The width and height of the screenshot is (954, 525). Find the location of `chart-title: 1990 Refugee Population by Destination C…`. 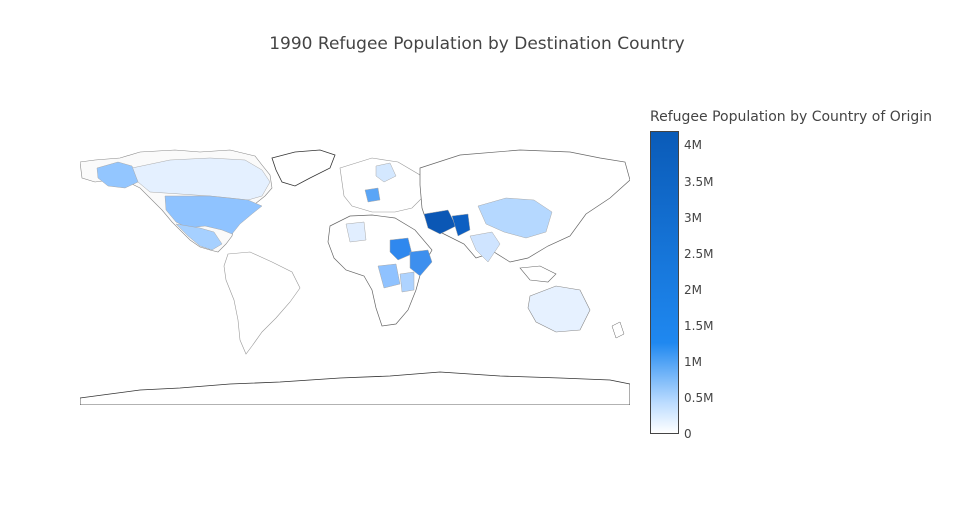

chart-title: 1990 Refugee Population by Destination C… is located at coordinates (477, 44).